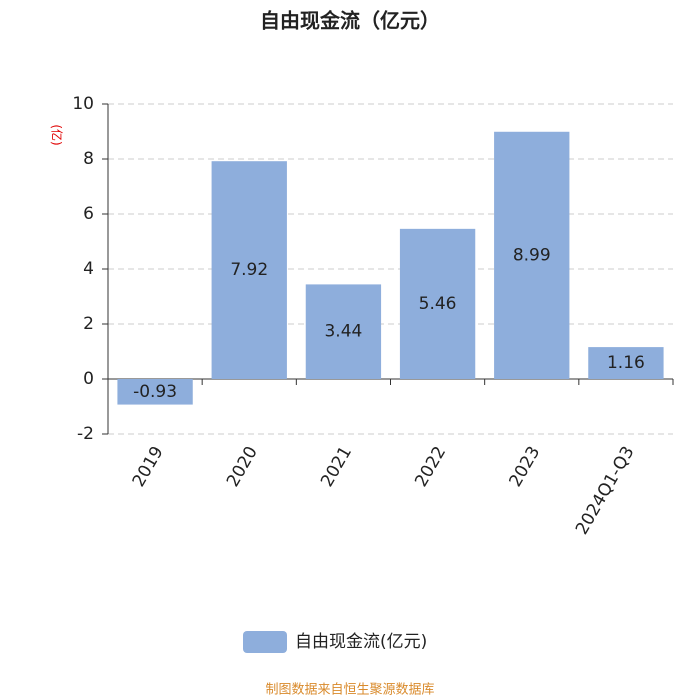 The image size is (700, 700). I want to click on y-tick-label: -2, so click(85, 434).